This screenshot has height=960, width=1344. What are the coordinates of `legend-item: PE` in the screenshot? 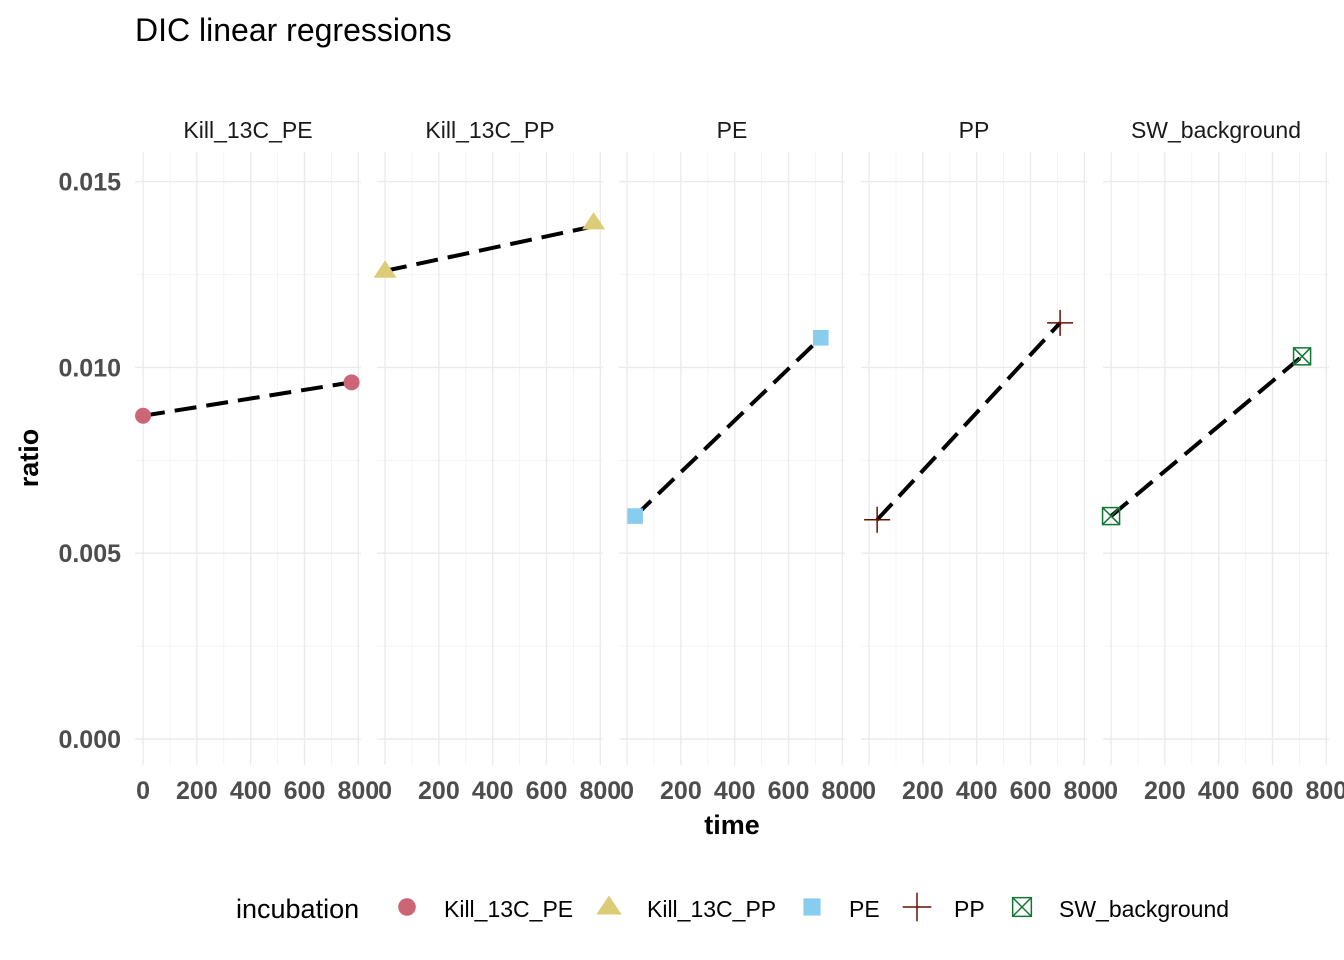 It's located at (841, 909).